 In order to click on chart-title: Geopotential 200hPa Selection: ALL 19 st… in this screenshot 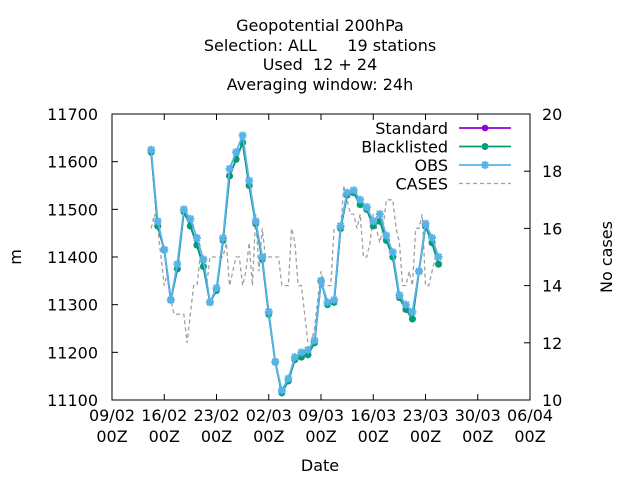, I will do `click(320, 55)`.